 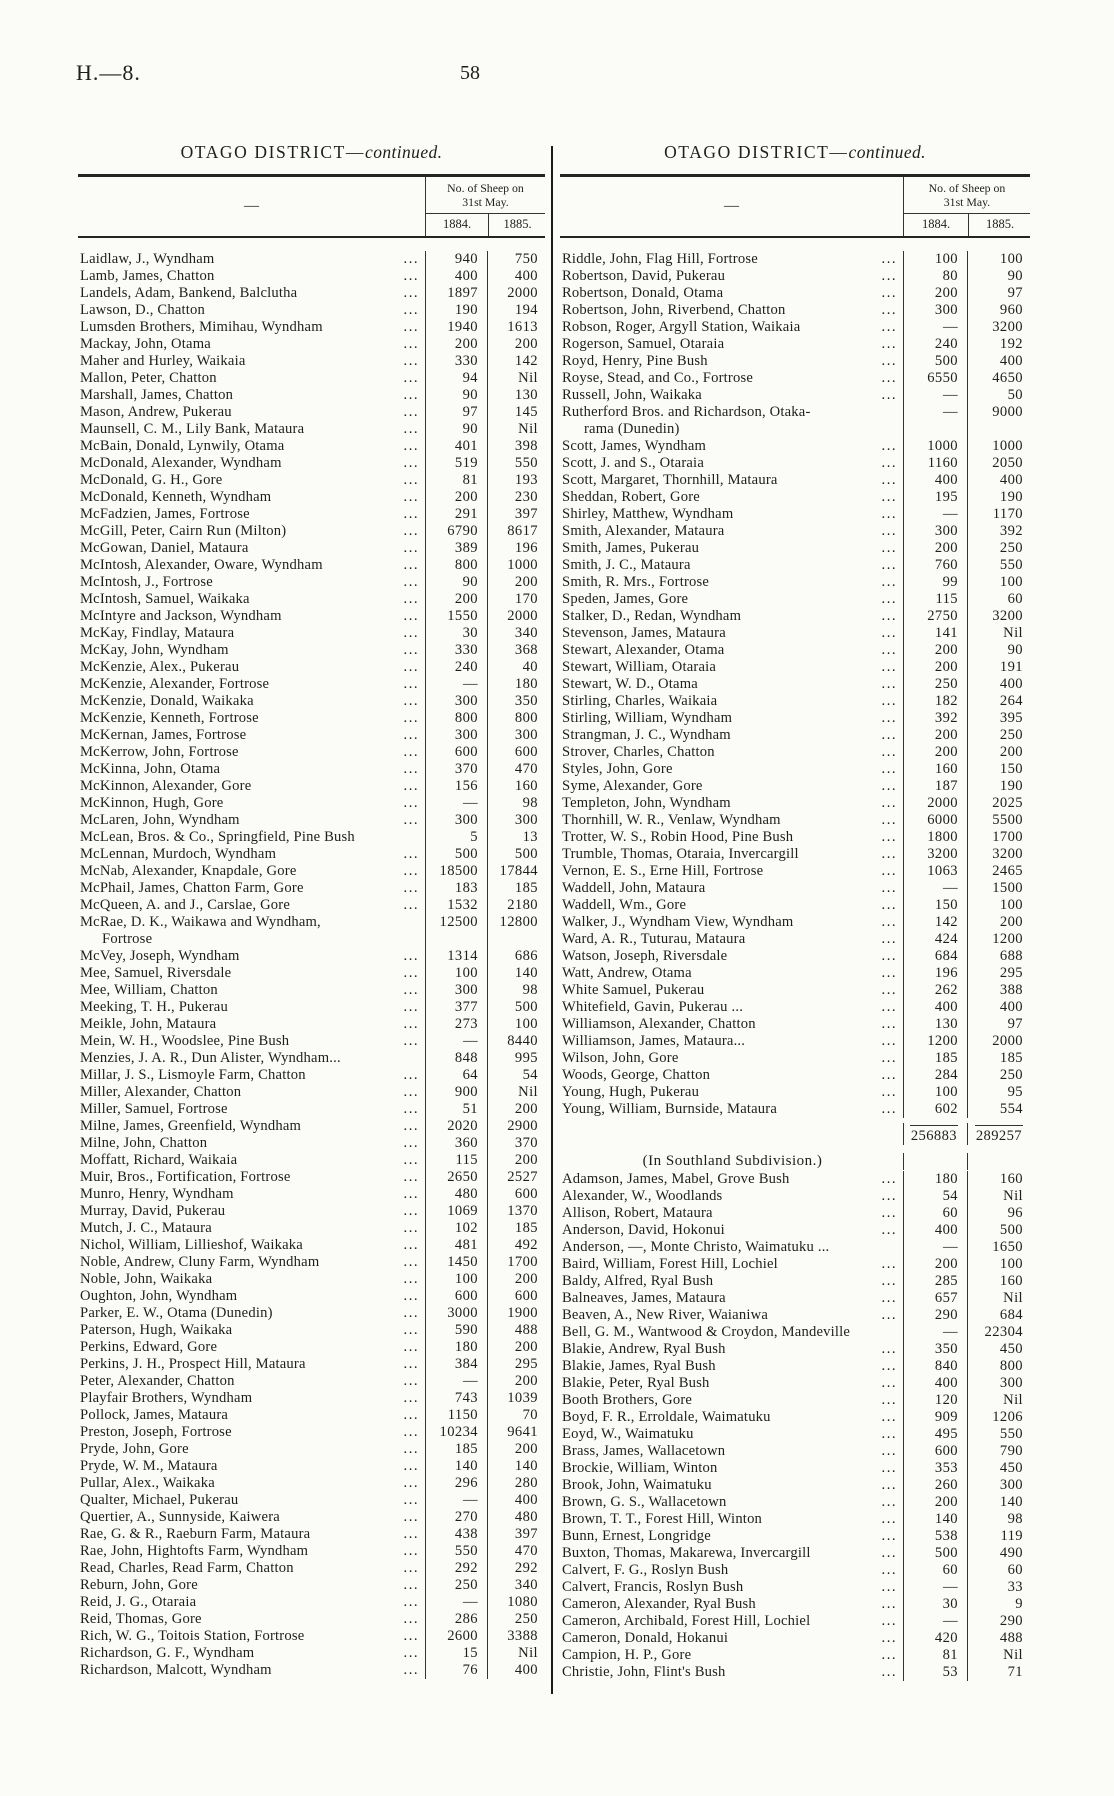 What do you see at coordinates (311, 1585) in the screenshot?
I see `table-row: Reburn, John, Gore... 250 340` at bounding box center [311, 1585].